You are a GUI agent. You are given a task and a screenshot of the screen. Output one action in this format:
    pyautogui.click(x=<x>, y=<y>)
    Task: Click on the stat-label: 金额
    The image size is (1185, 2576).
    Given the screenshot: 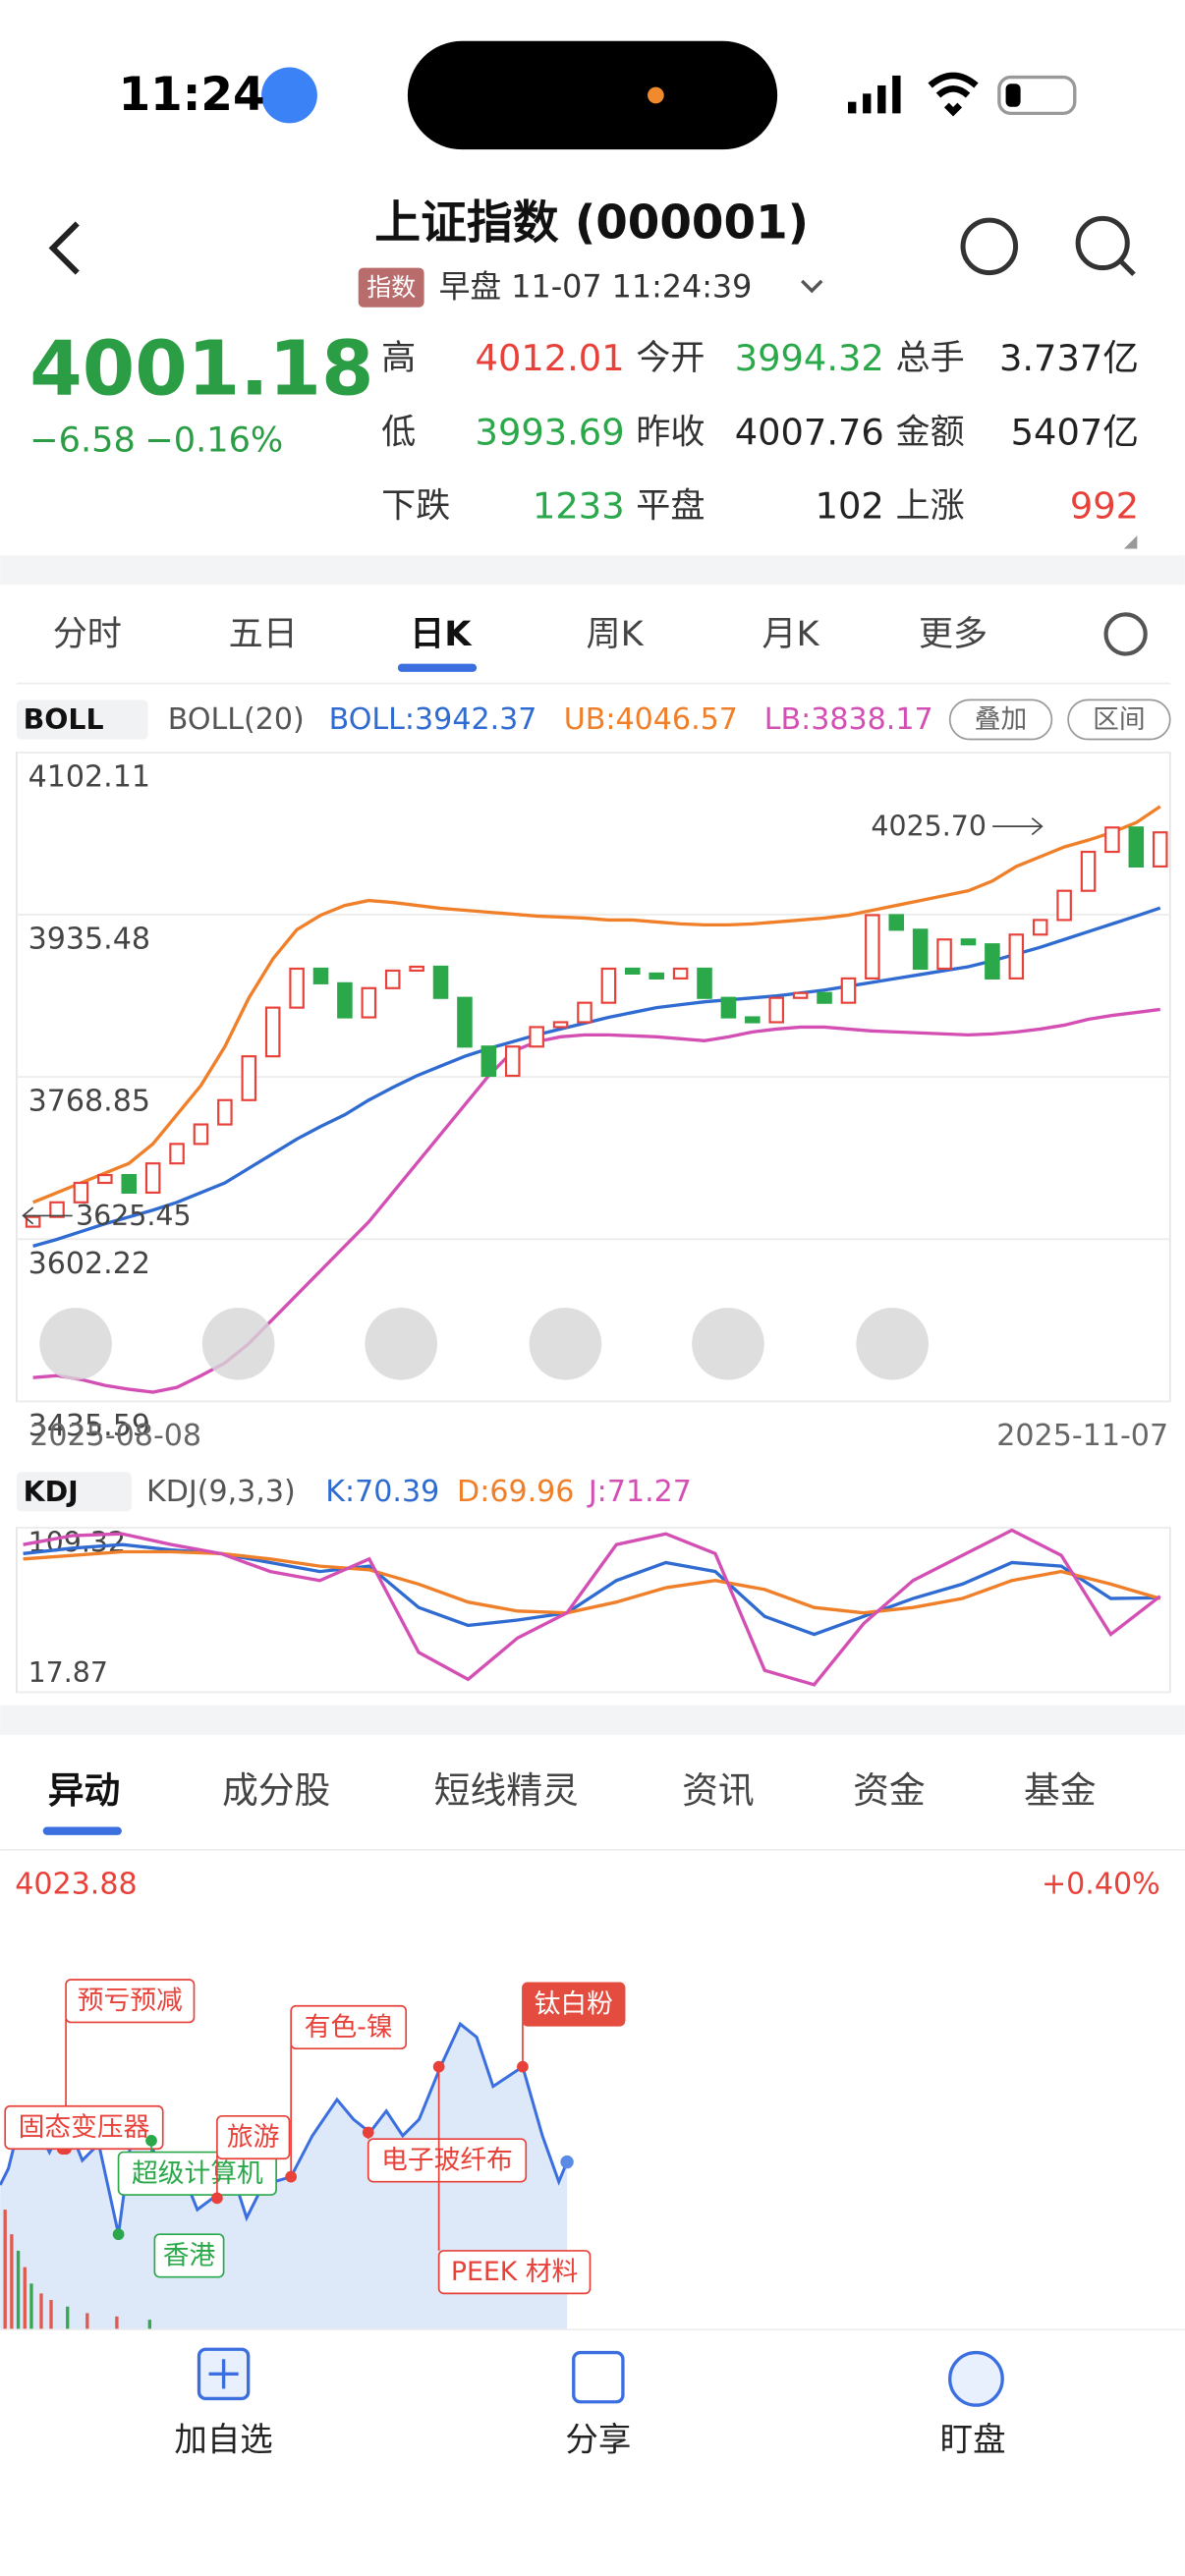 What is the action you would take?
    pyautogui.click(x=931, y=432)
    